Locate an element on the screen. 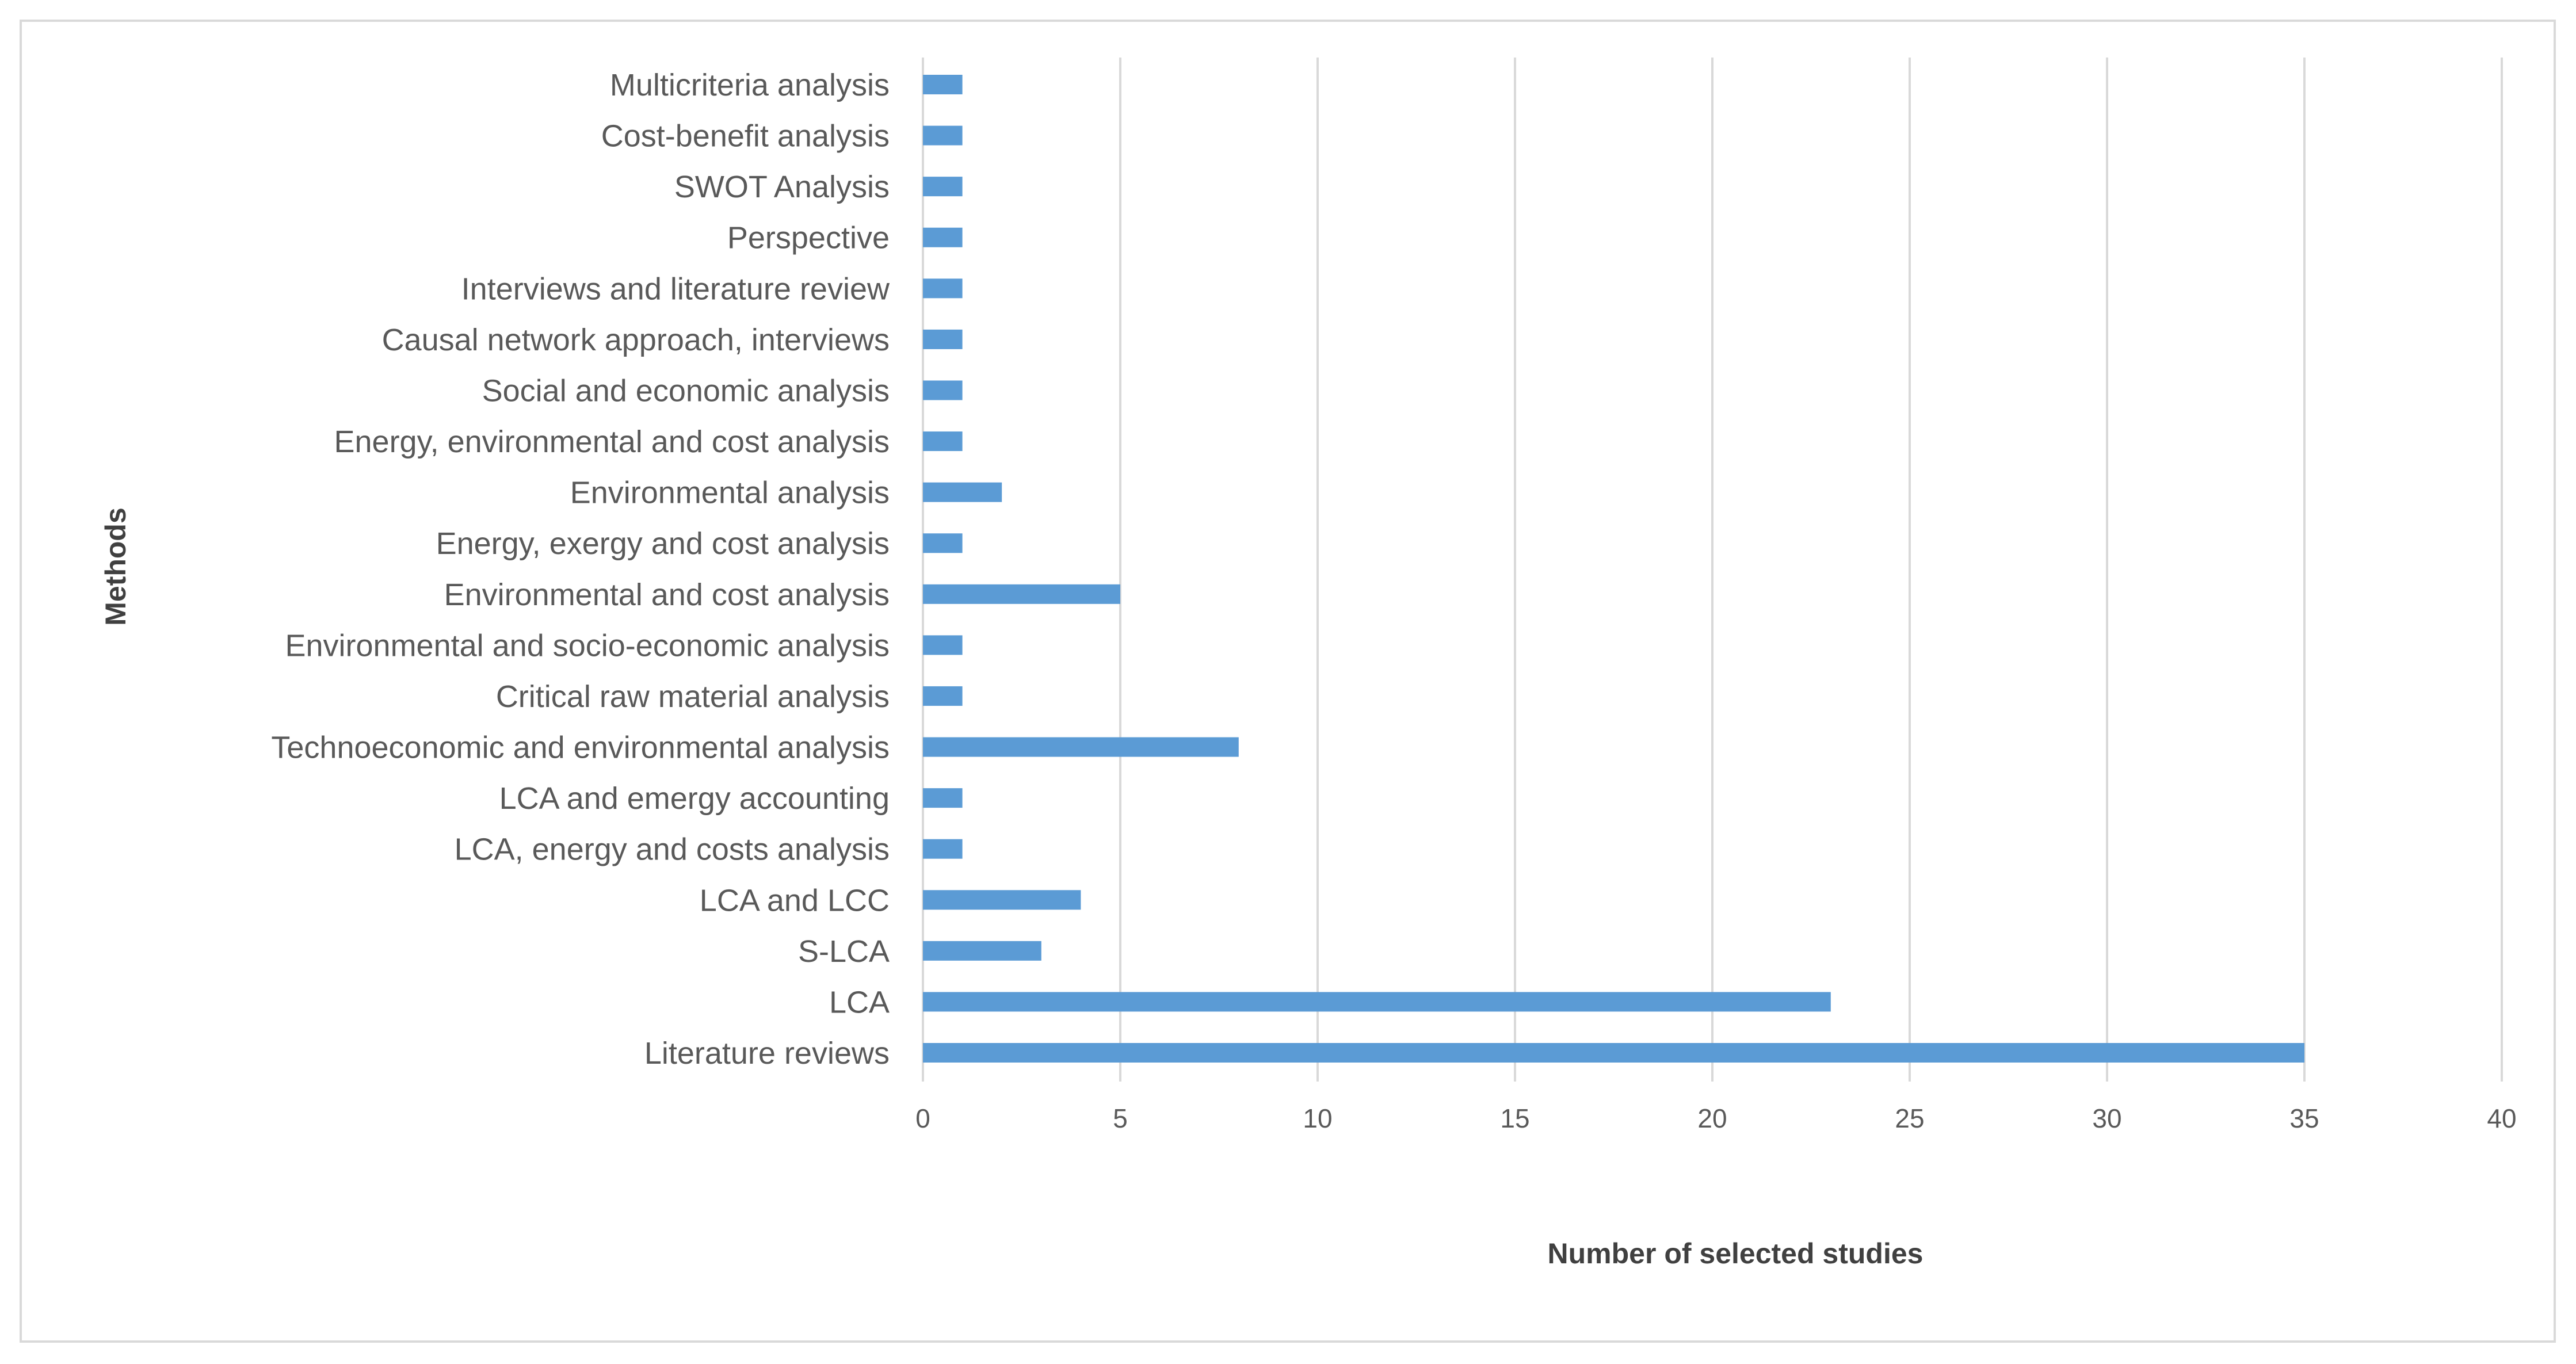 The width and height of the screenshot is (2576, 1364). category-label-3: Perspective is located at coordinates (808, 238).